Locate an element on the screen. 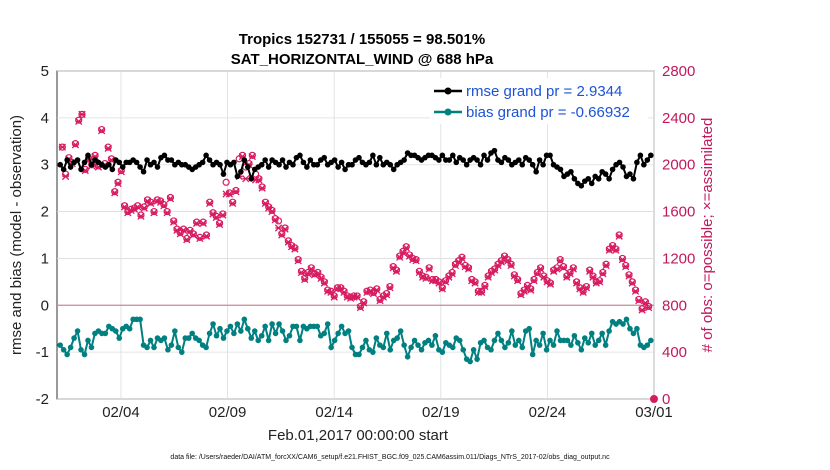 The height and width of the screenshot is (470, 830). left-tick-label: 2 is located at coordinates (45, 212).